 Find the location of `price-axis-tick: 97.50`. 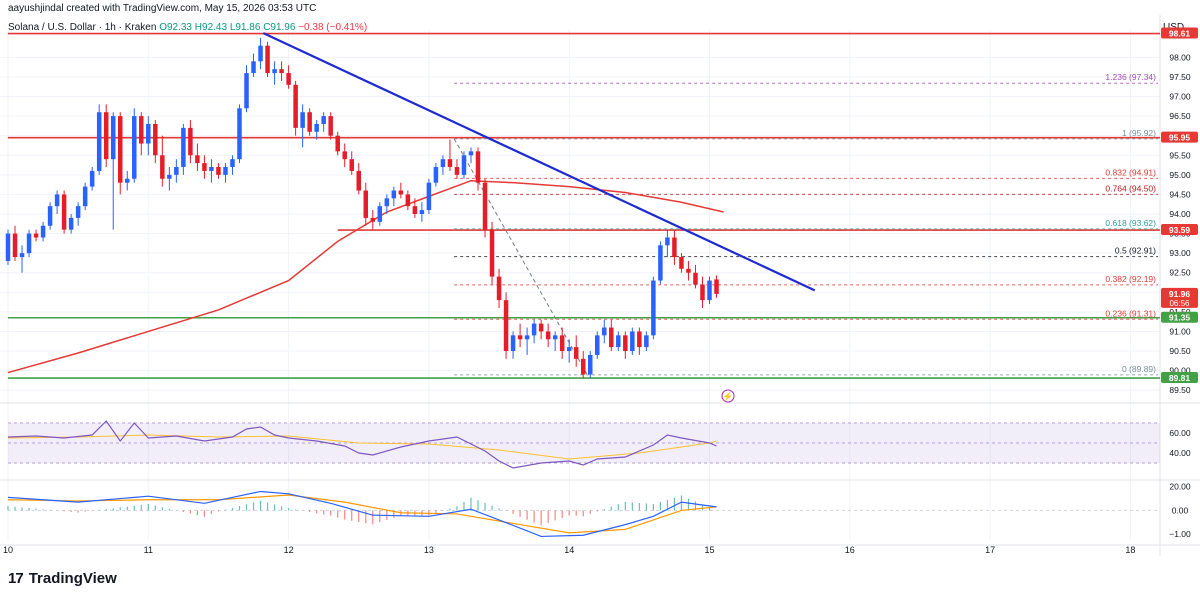

price-axis-tick: 97.50 is located at coordinates (1180, 77).